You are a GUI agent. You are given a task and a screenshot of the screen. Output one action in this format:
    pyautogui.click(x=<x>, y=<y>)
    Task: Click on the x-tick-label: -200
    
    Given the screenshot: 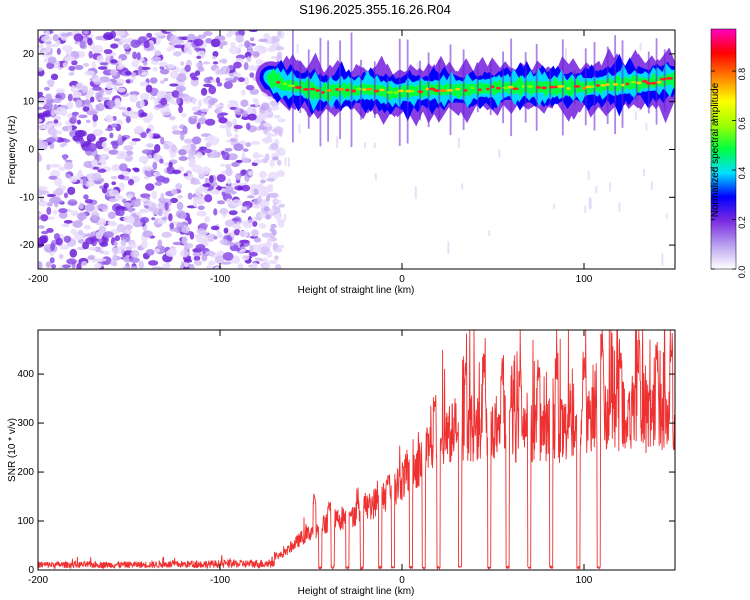 What is the action you would take?
    pyautogui.click(x=38, y=580)
    